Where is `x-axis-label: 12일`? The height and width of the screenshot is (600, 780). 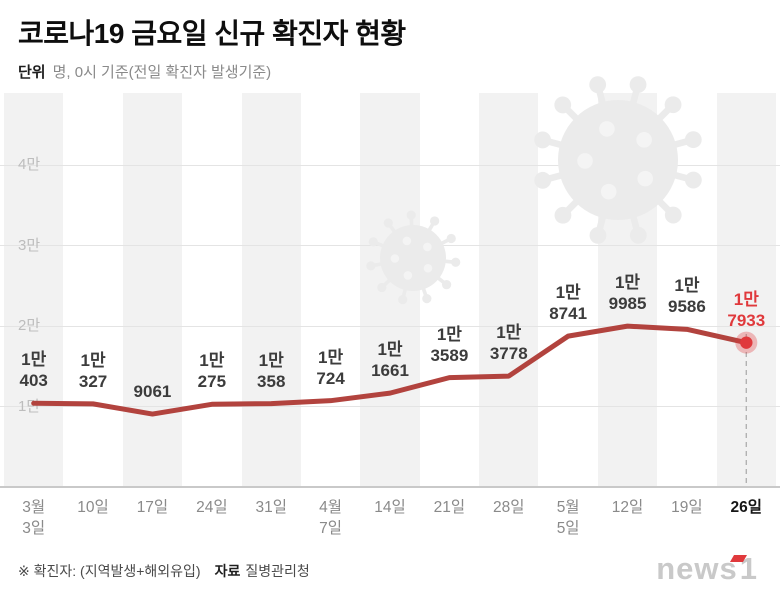 x-axis-label: 12일 is located at coordinates (627, 507).